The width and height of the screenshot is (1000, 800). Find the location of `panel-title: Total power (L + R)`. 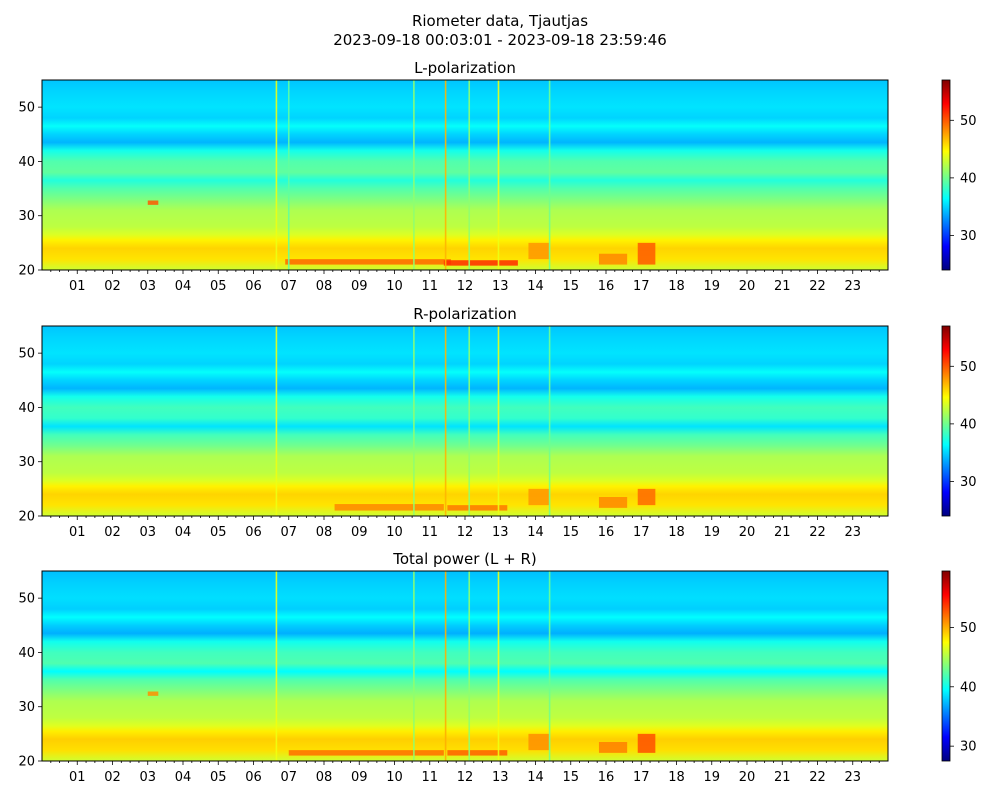

panel-title: Total power (L + R) is located at coordinates (464, 559).